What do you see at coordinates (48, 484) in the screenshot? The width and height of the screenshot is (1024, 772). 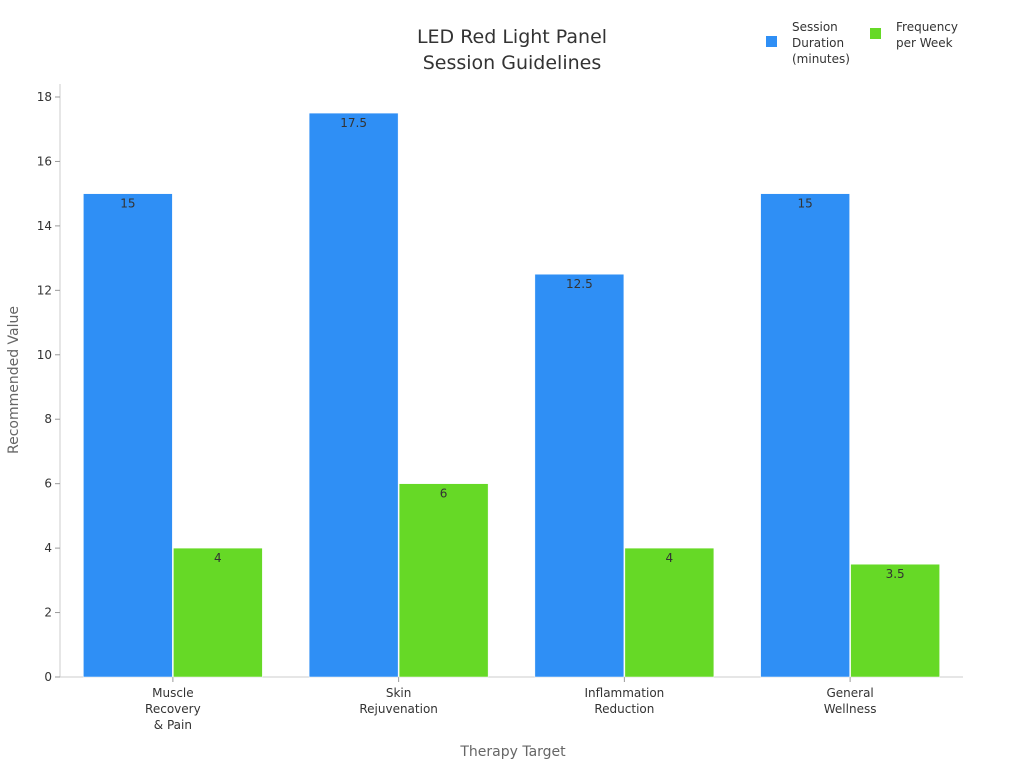 I see `y-tick-label: 6` at bounding box center [48, 484].